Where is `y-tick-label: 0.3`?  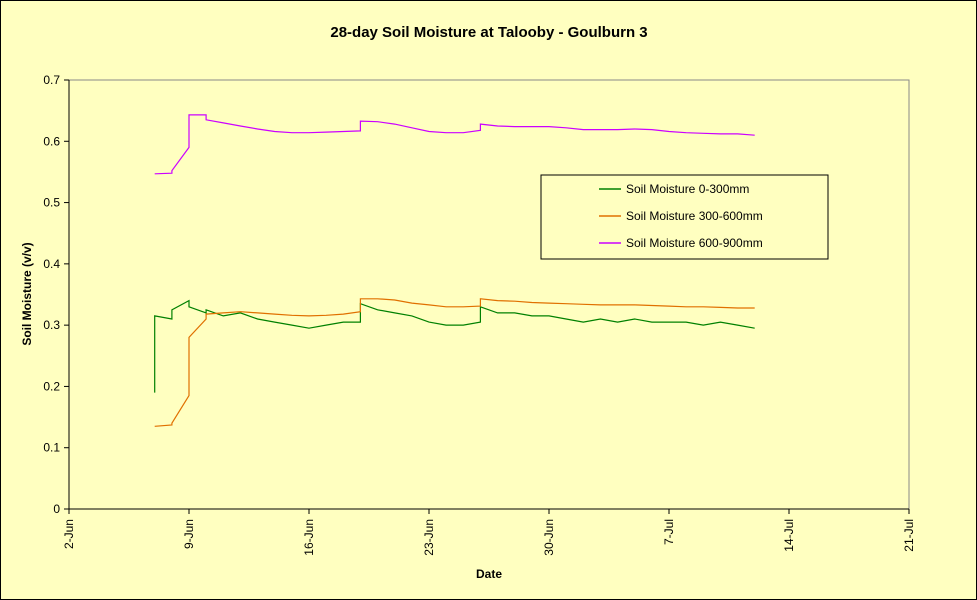
y-tick-label: 0.3 is located at coordinates (51, 325).